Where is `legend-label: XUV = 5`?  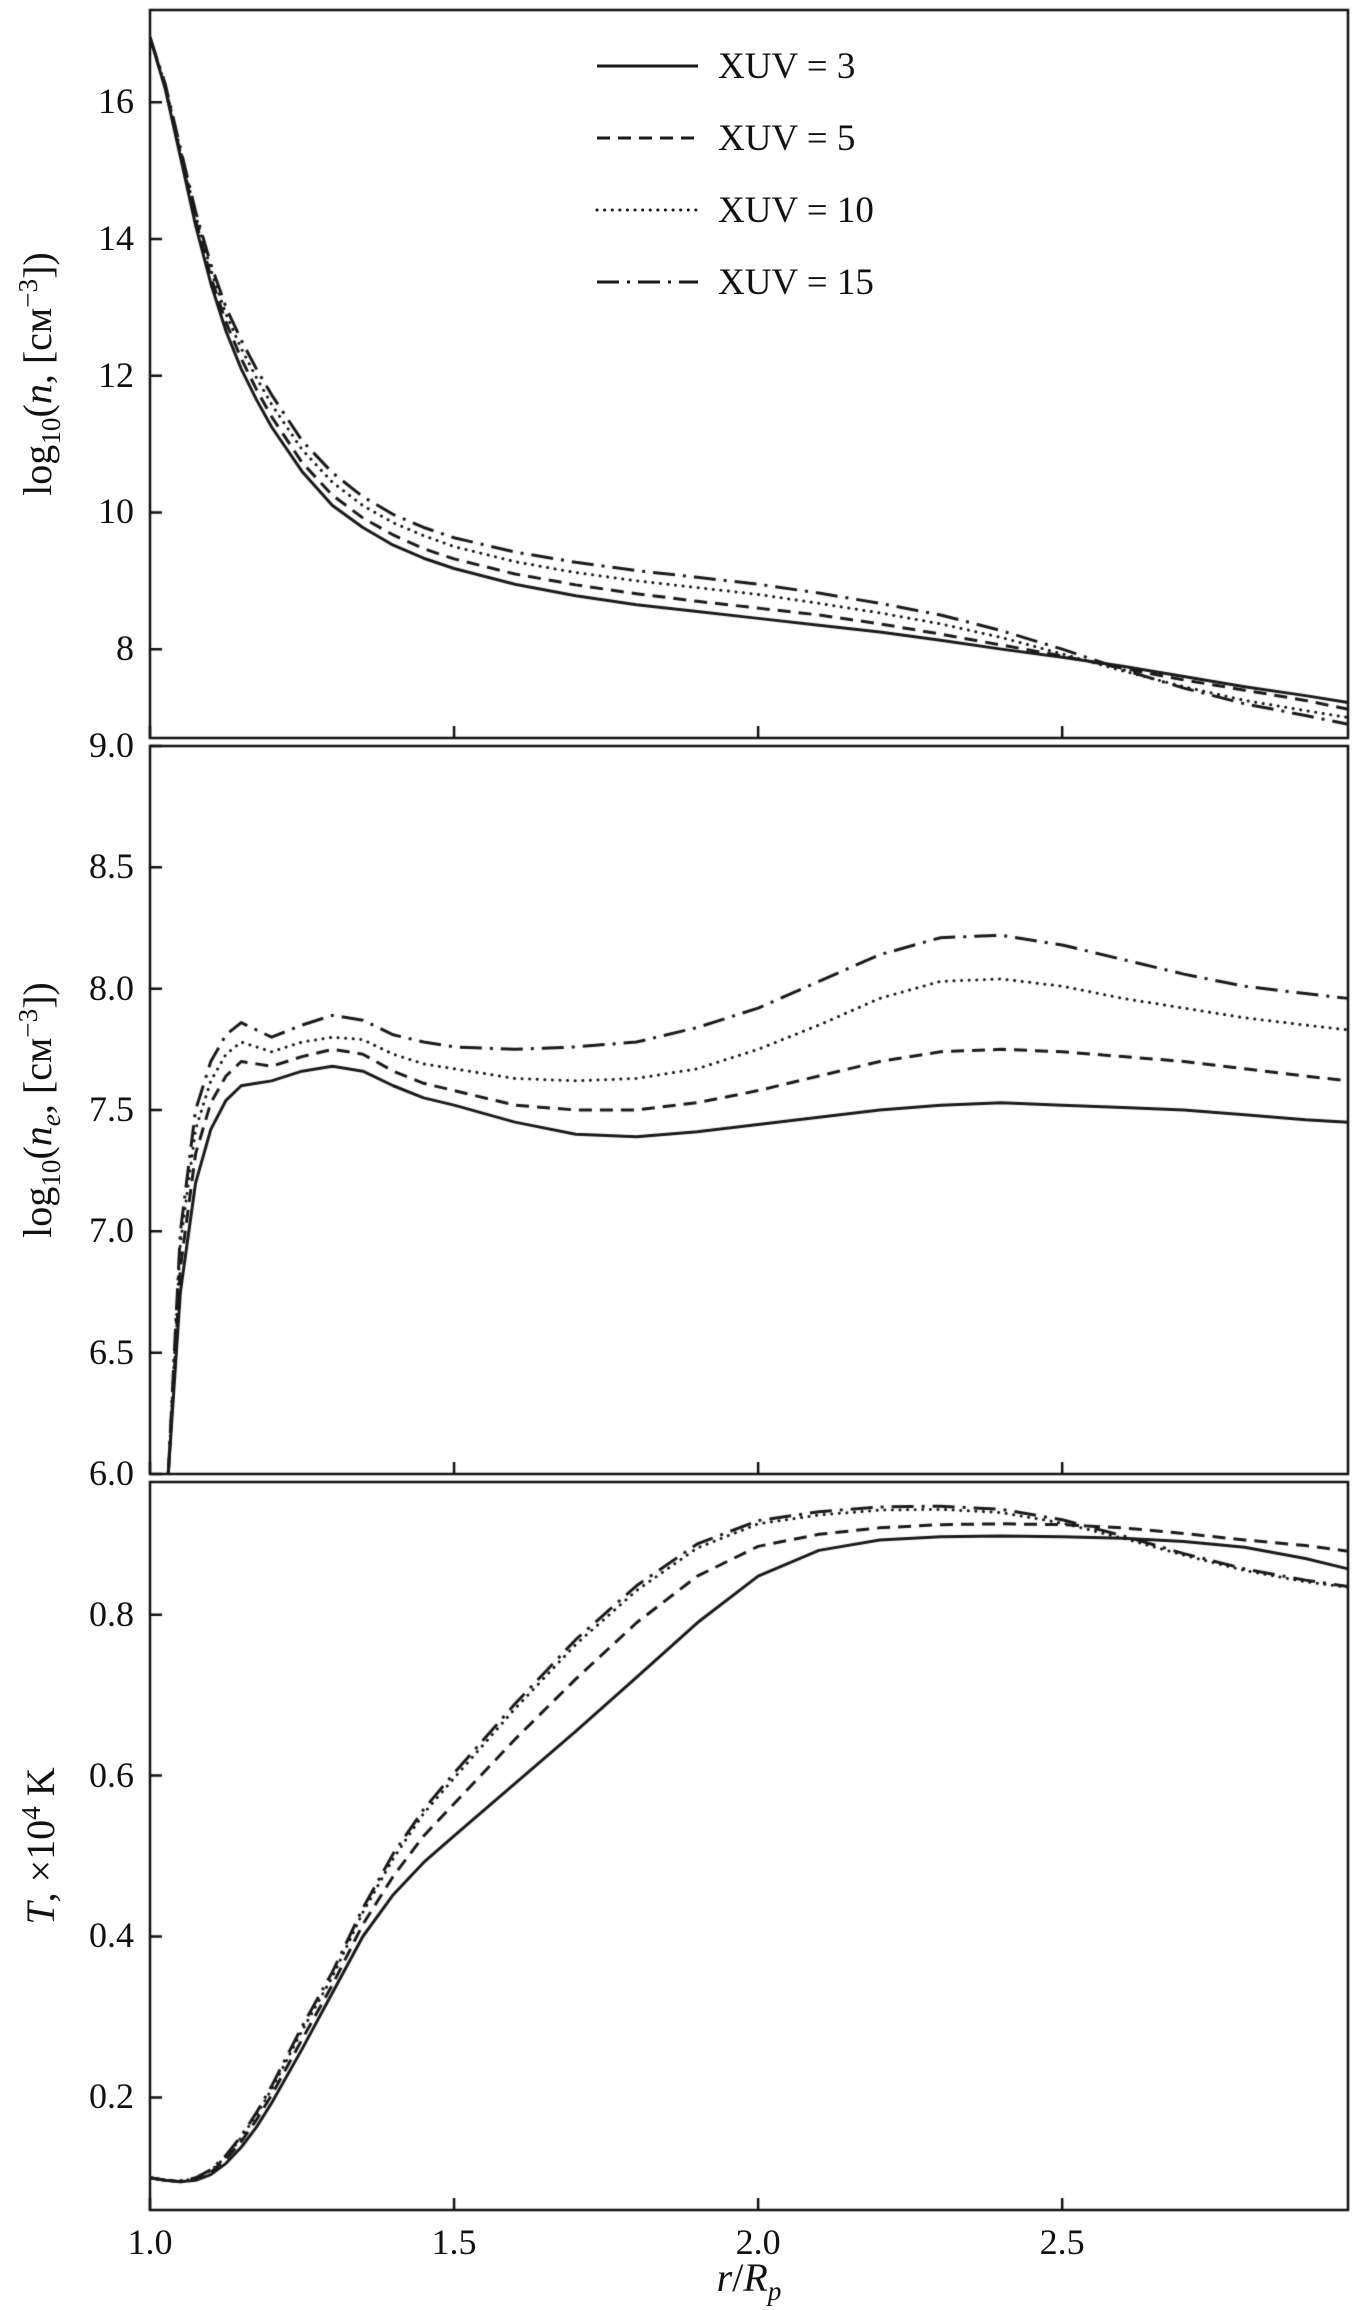 legend-label: XUV = 5 is located at coordinates (787, 138).